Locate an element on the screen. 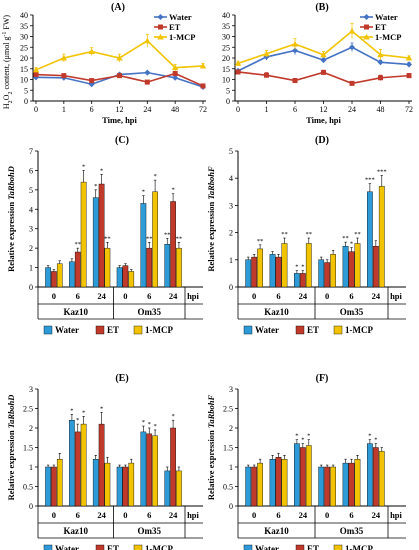  y-axis-label-part: content, (μmol g is located at coordinates (6, 64).